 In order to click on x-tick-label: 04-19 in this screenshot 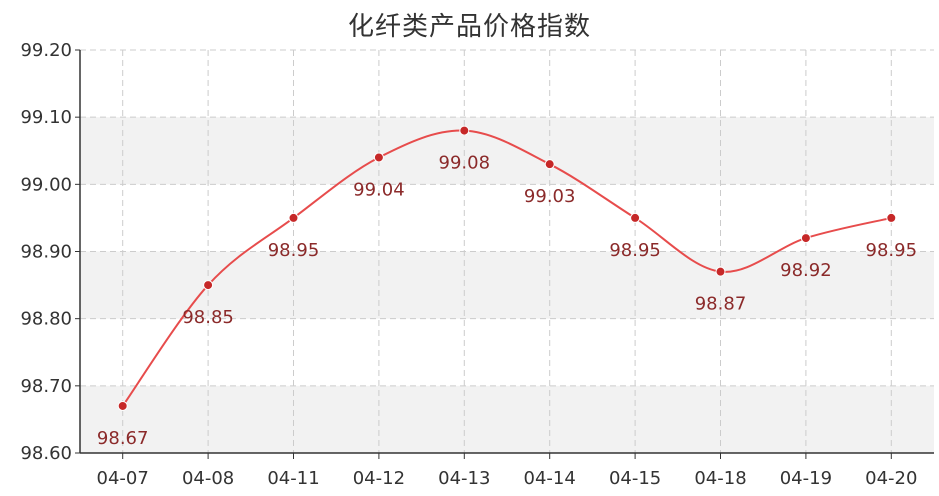, I will do `click(806, 478)`.